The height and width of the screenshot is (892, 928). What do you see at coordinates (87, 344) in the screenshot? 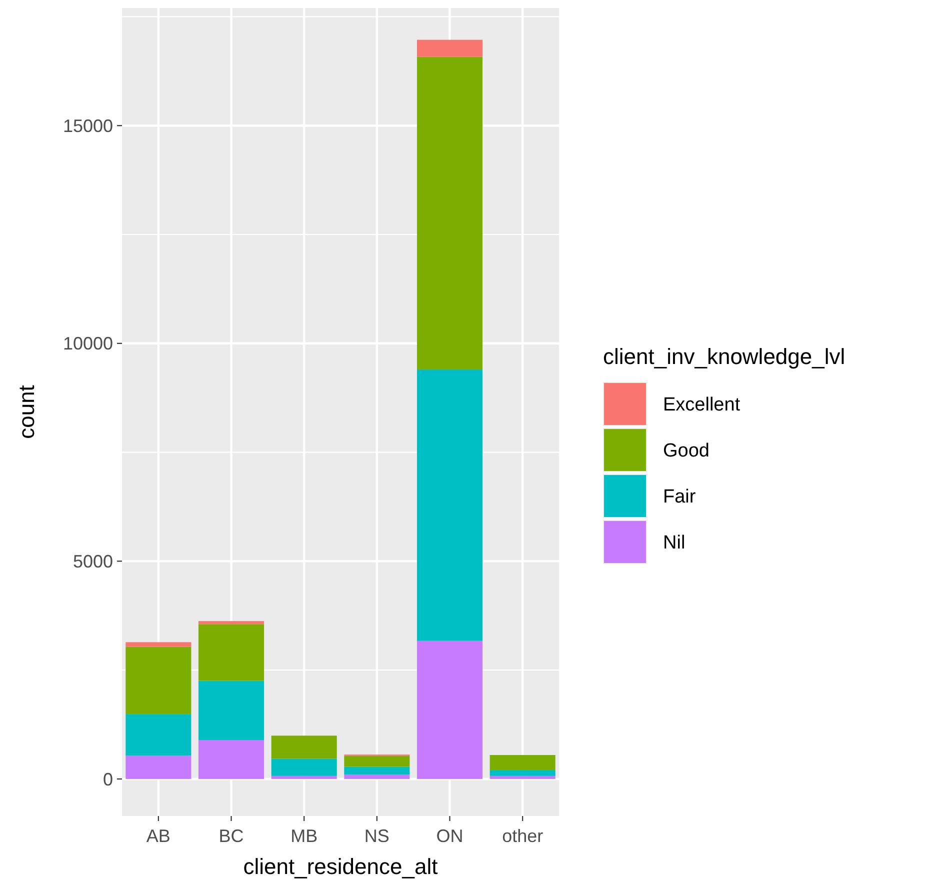
I see `y-tick-label: 10000` at bounding box center [87, 344].